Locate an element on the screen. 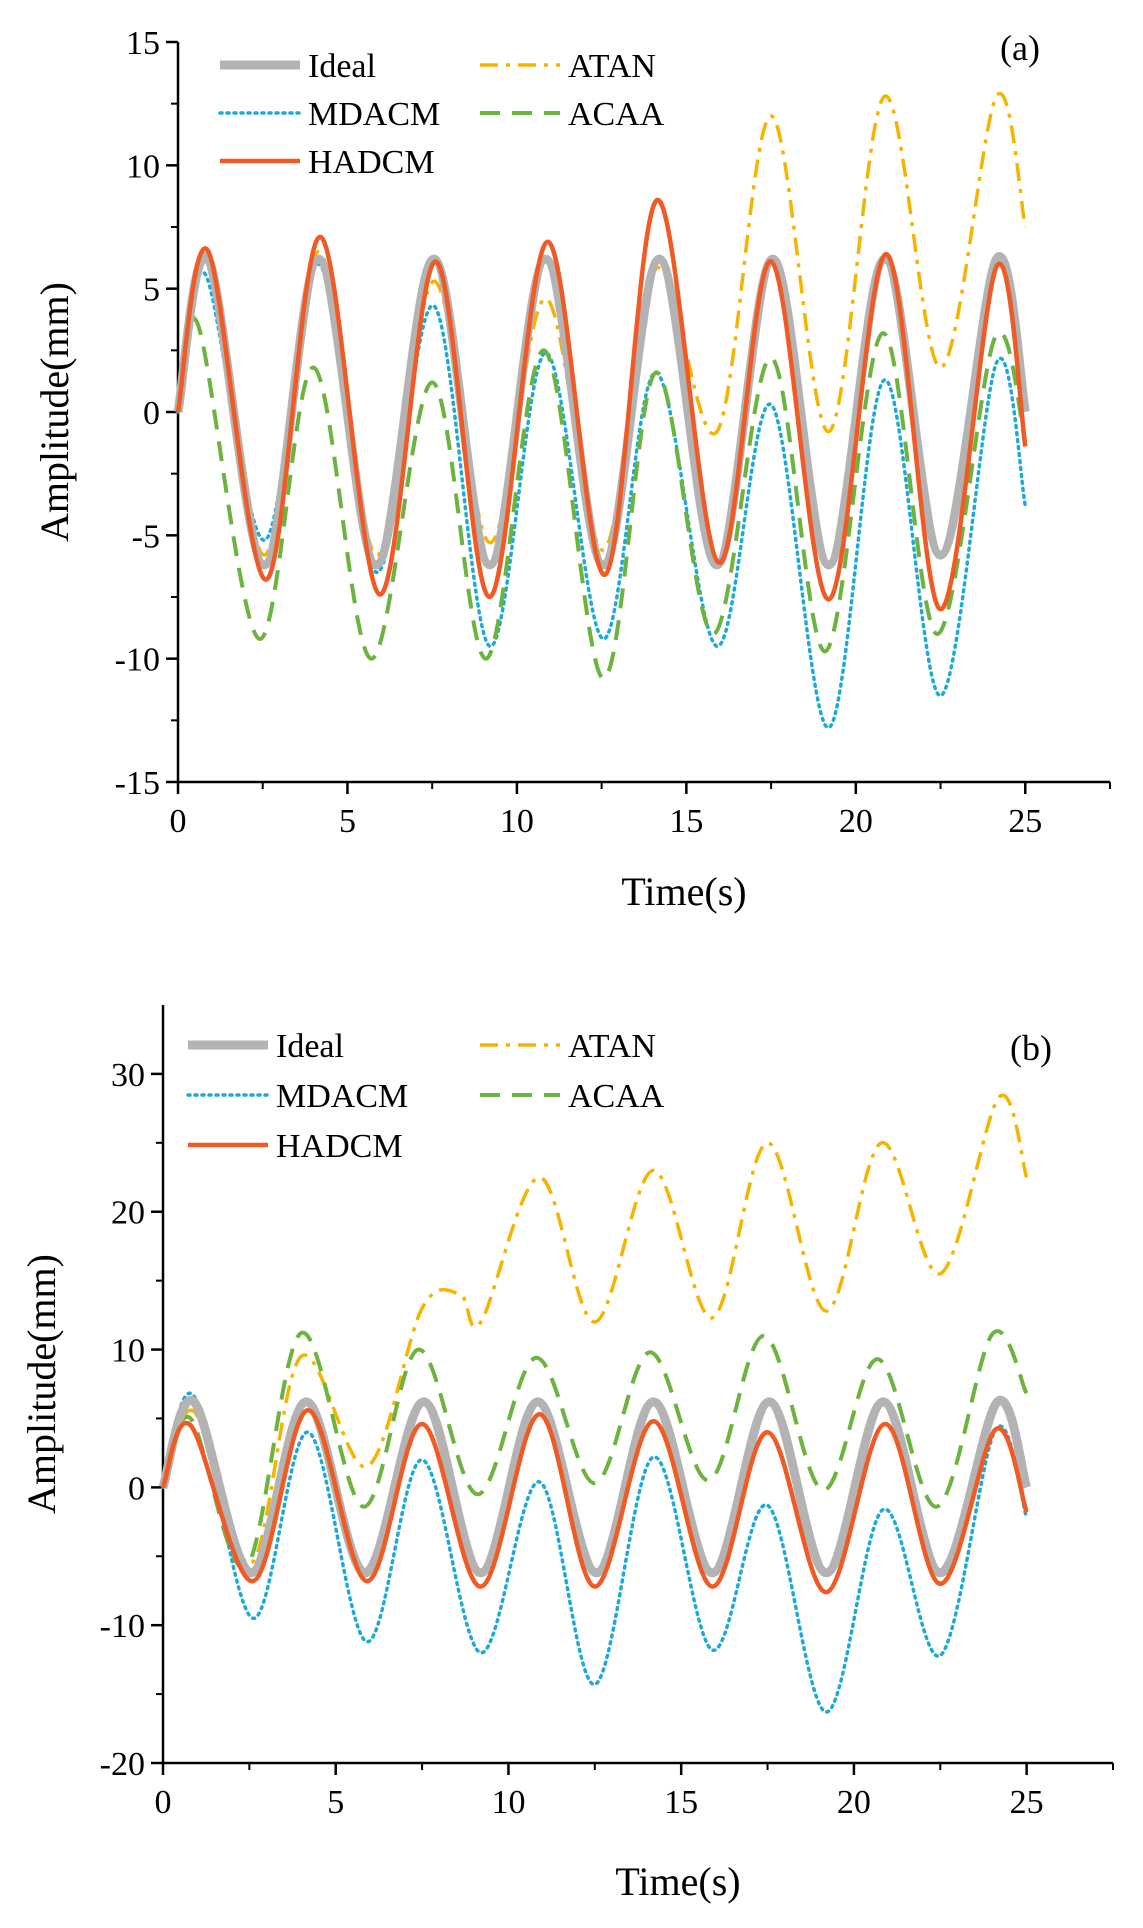 This screenshot has height=1928, width=1143. y-tick-label: -20 is located at coordinates (122, 1764).